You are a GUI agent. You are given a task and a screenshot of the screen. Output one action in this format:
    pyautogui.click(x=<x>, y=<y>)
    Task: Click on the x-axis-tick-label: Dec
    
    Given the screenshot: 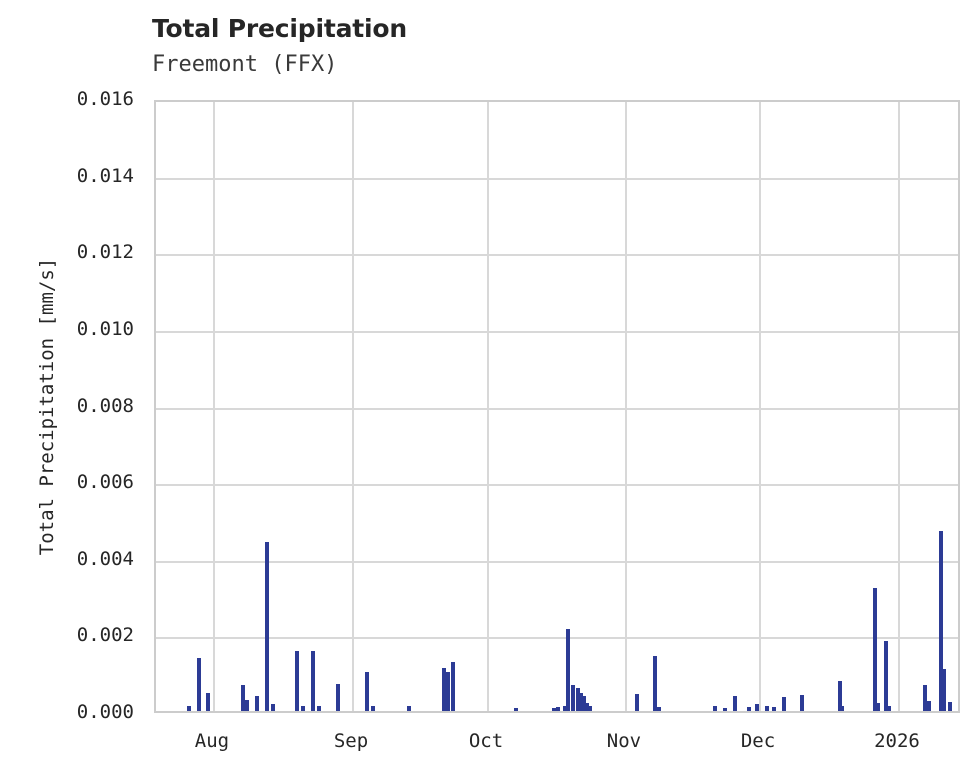 What is the action you would take?
    pyautogui.click(x=758, y=741)
    